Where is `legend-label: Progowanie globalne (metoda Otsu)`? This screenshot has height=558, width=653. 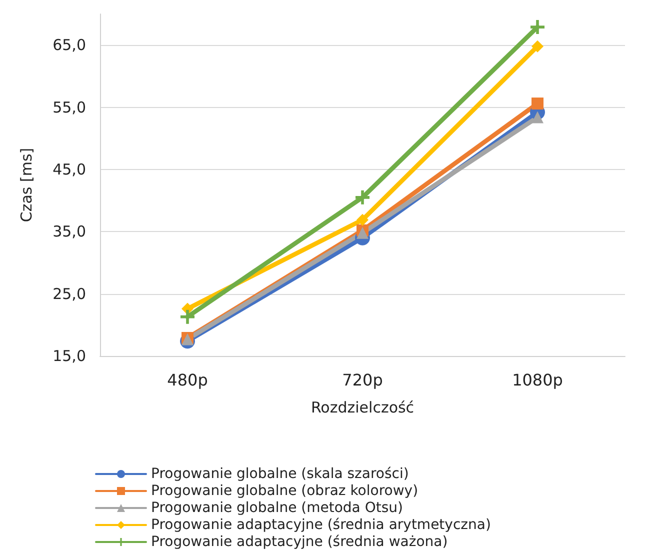
legend-label: Progowanie globalne (metoda Otsu) is located at coordinates (277, 508).